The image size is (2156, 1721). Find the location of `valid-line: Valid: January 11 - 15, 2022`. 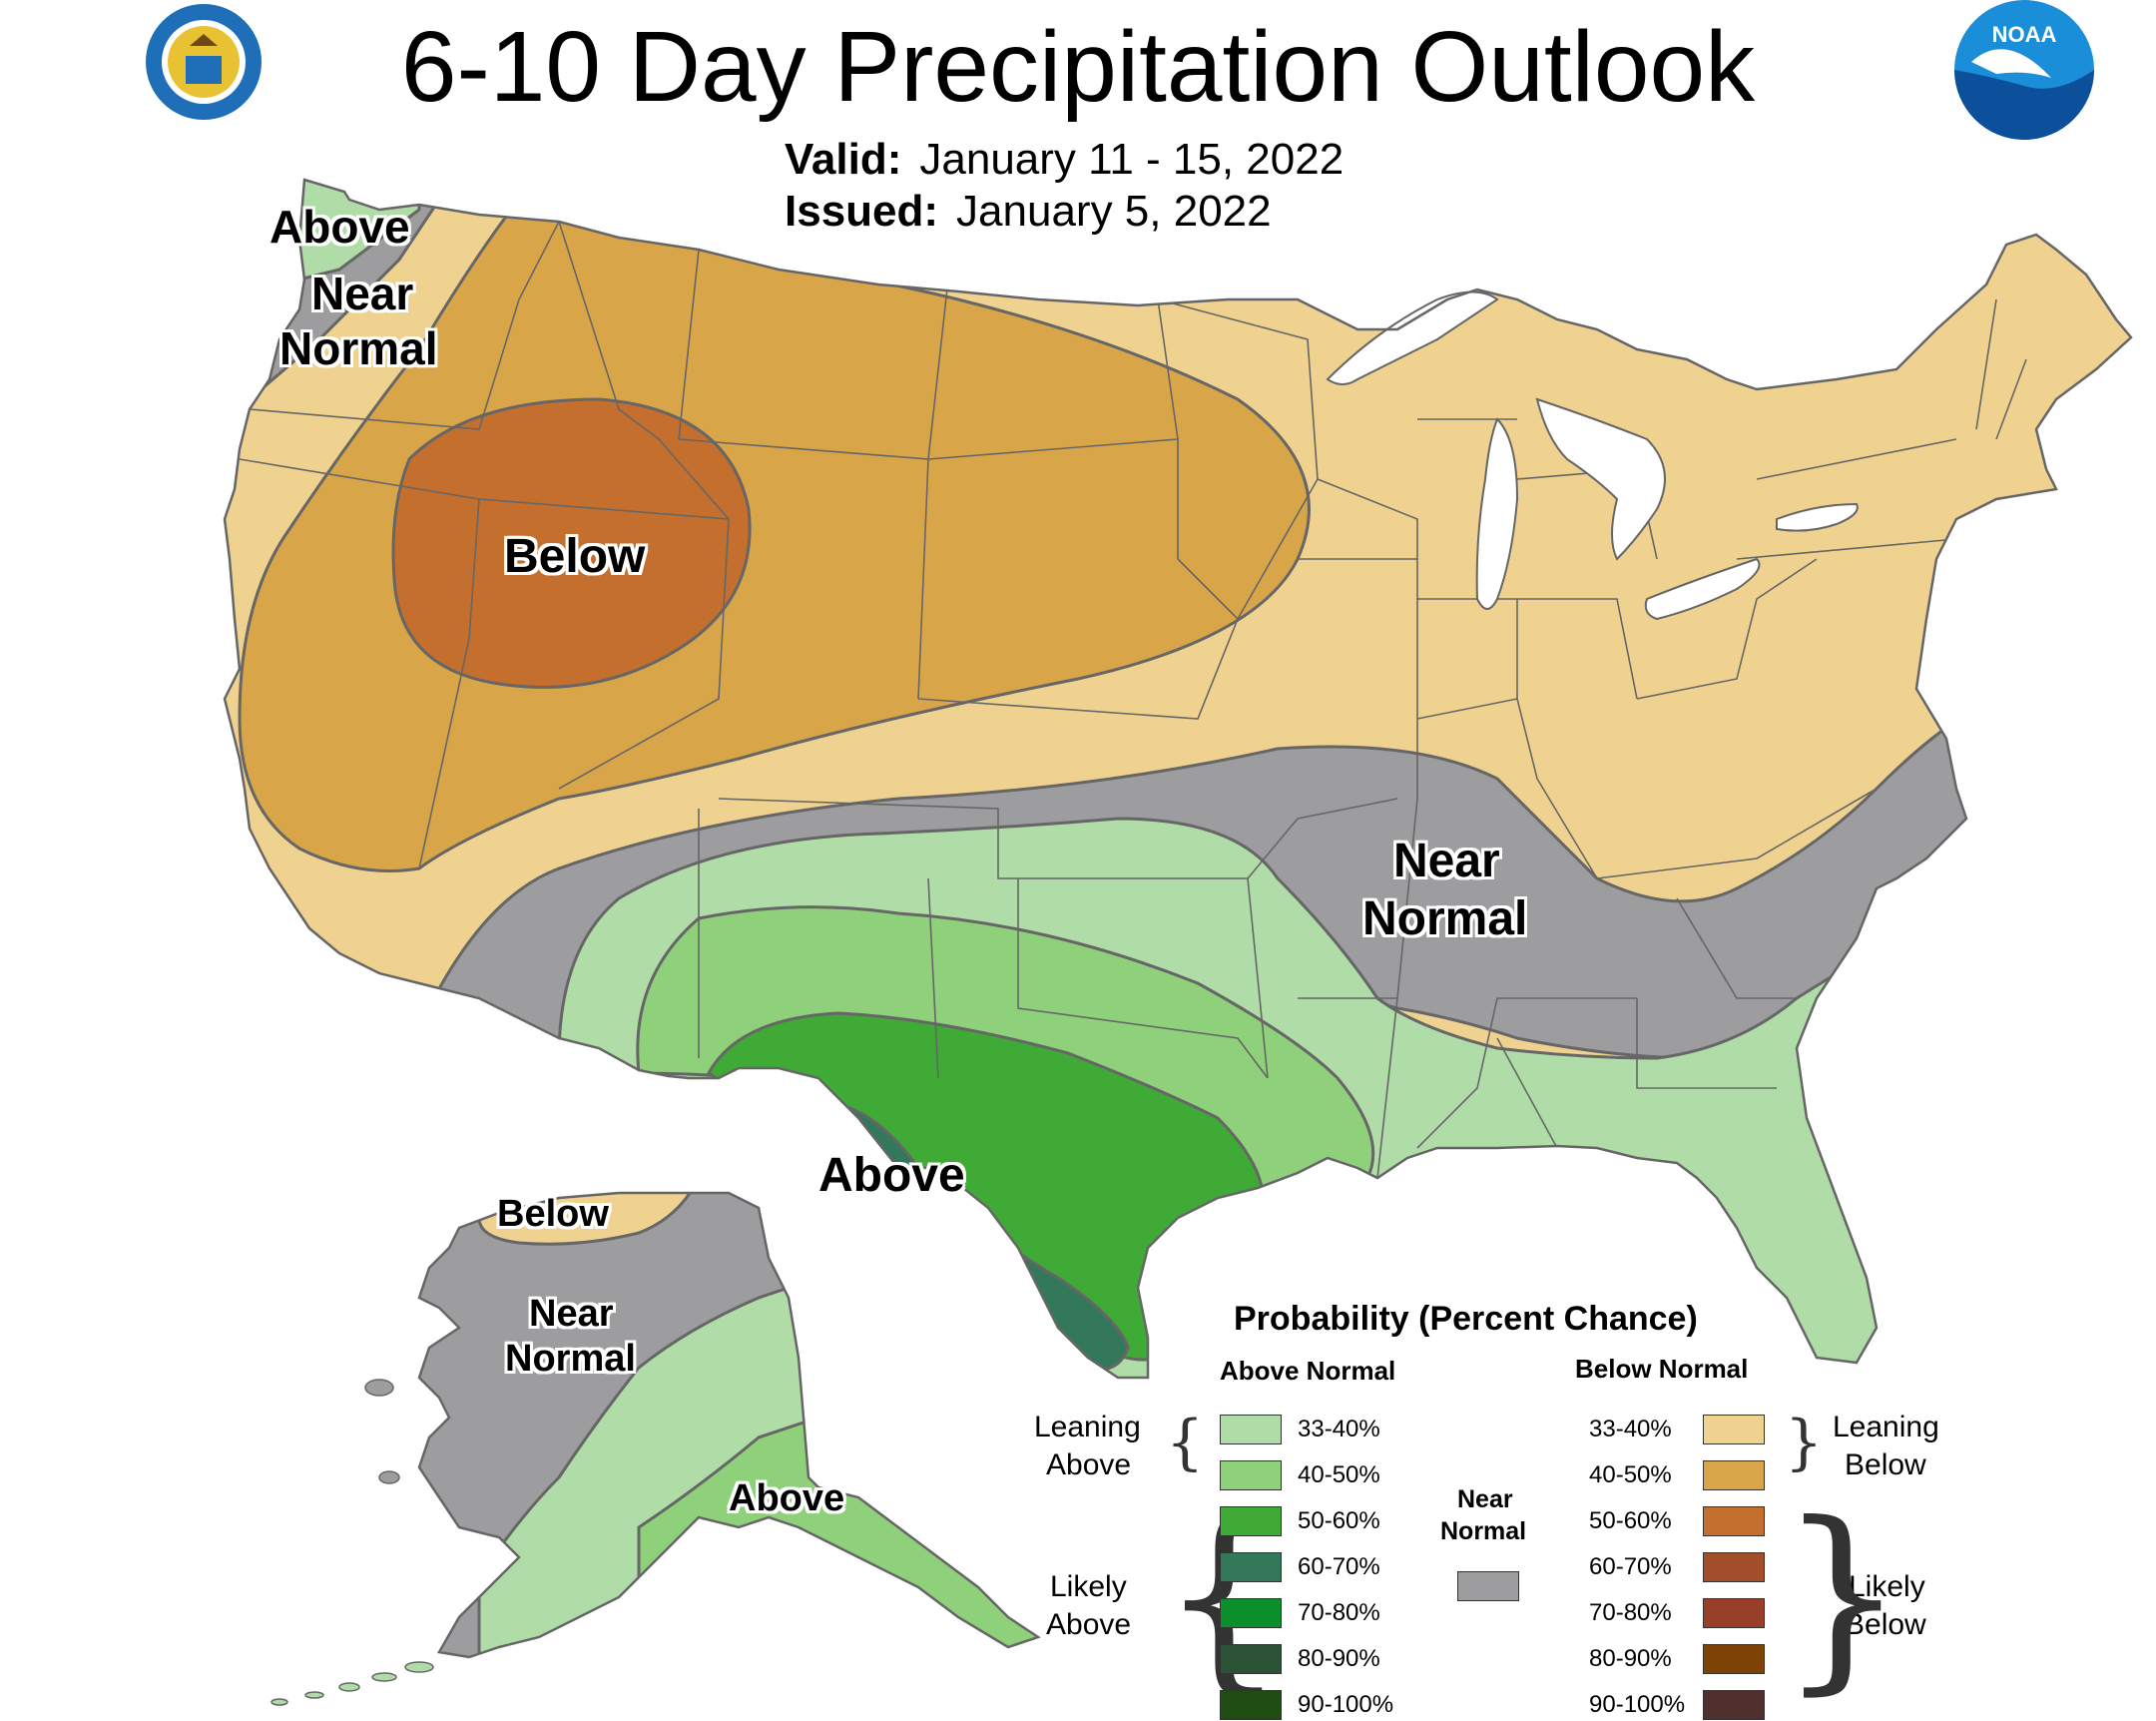

valid-line: Valid: January 11 - 15, 2022 is located at coordinates (1064, 160).